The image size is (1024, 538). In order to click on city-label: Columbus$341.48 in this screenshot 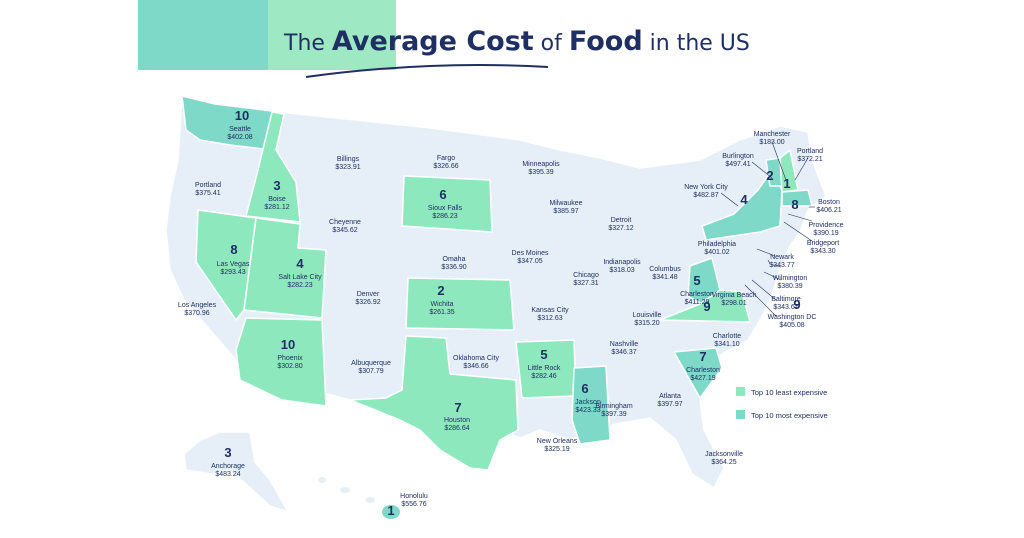, I will do `click(665, 273)`.